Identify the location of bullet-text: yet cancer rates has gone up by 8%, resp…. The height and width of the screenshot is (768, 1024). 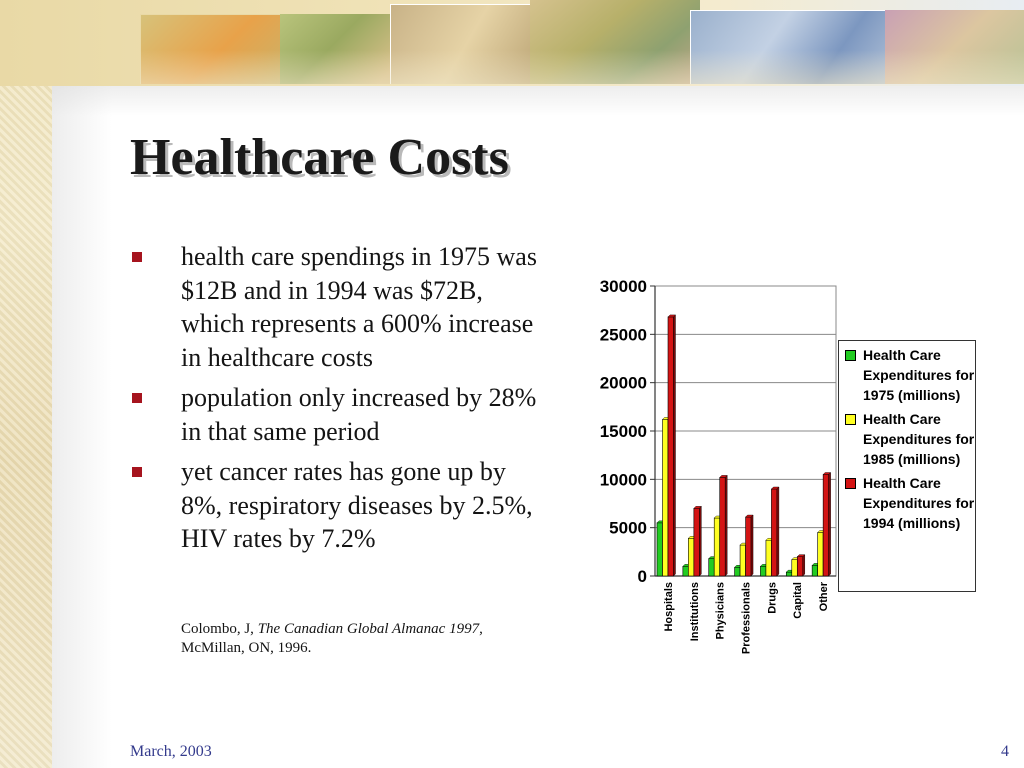
(357, 505).